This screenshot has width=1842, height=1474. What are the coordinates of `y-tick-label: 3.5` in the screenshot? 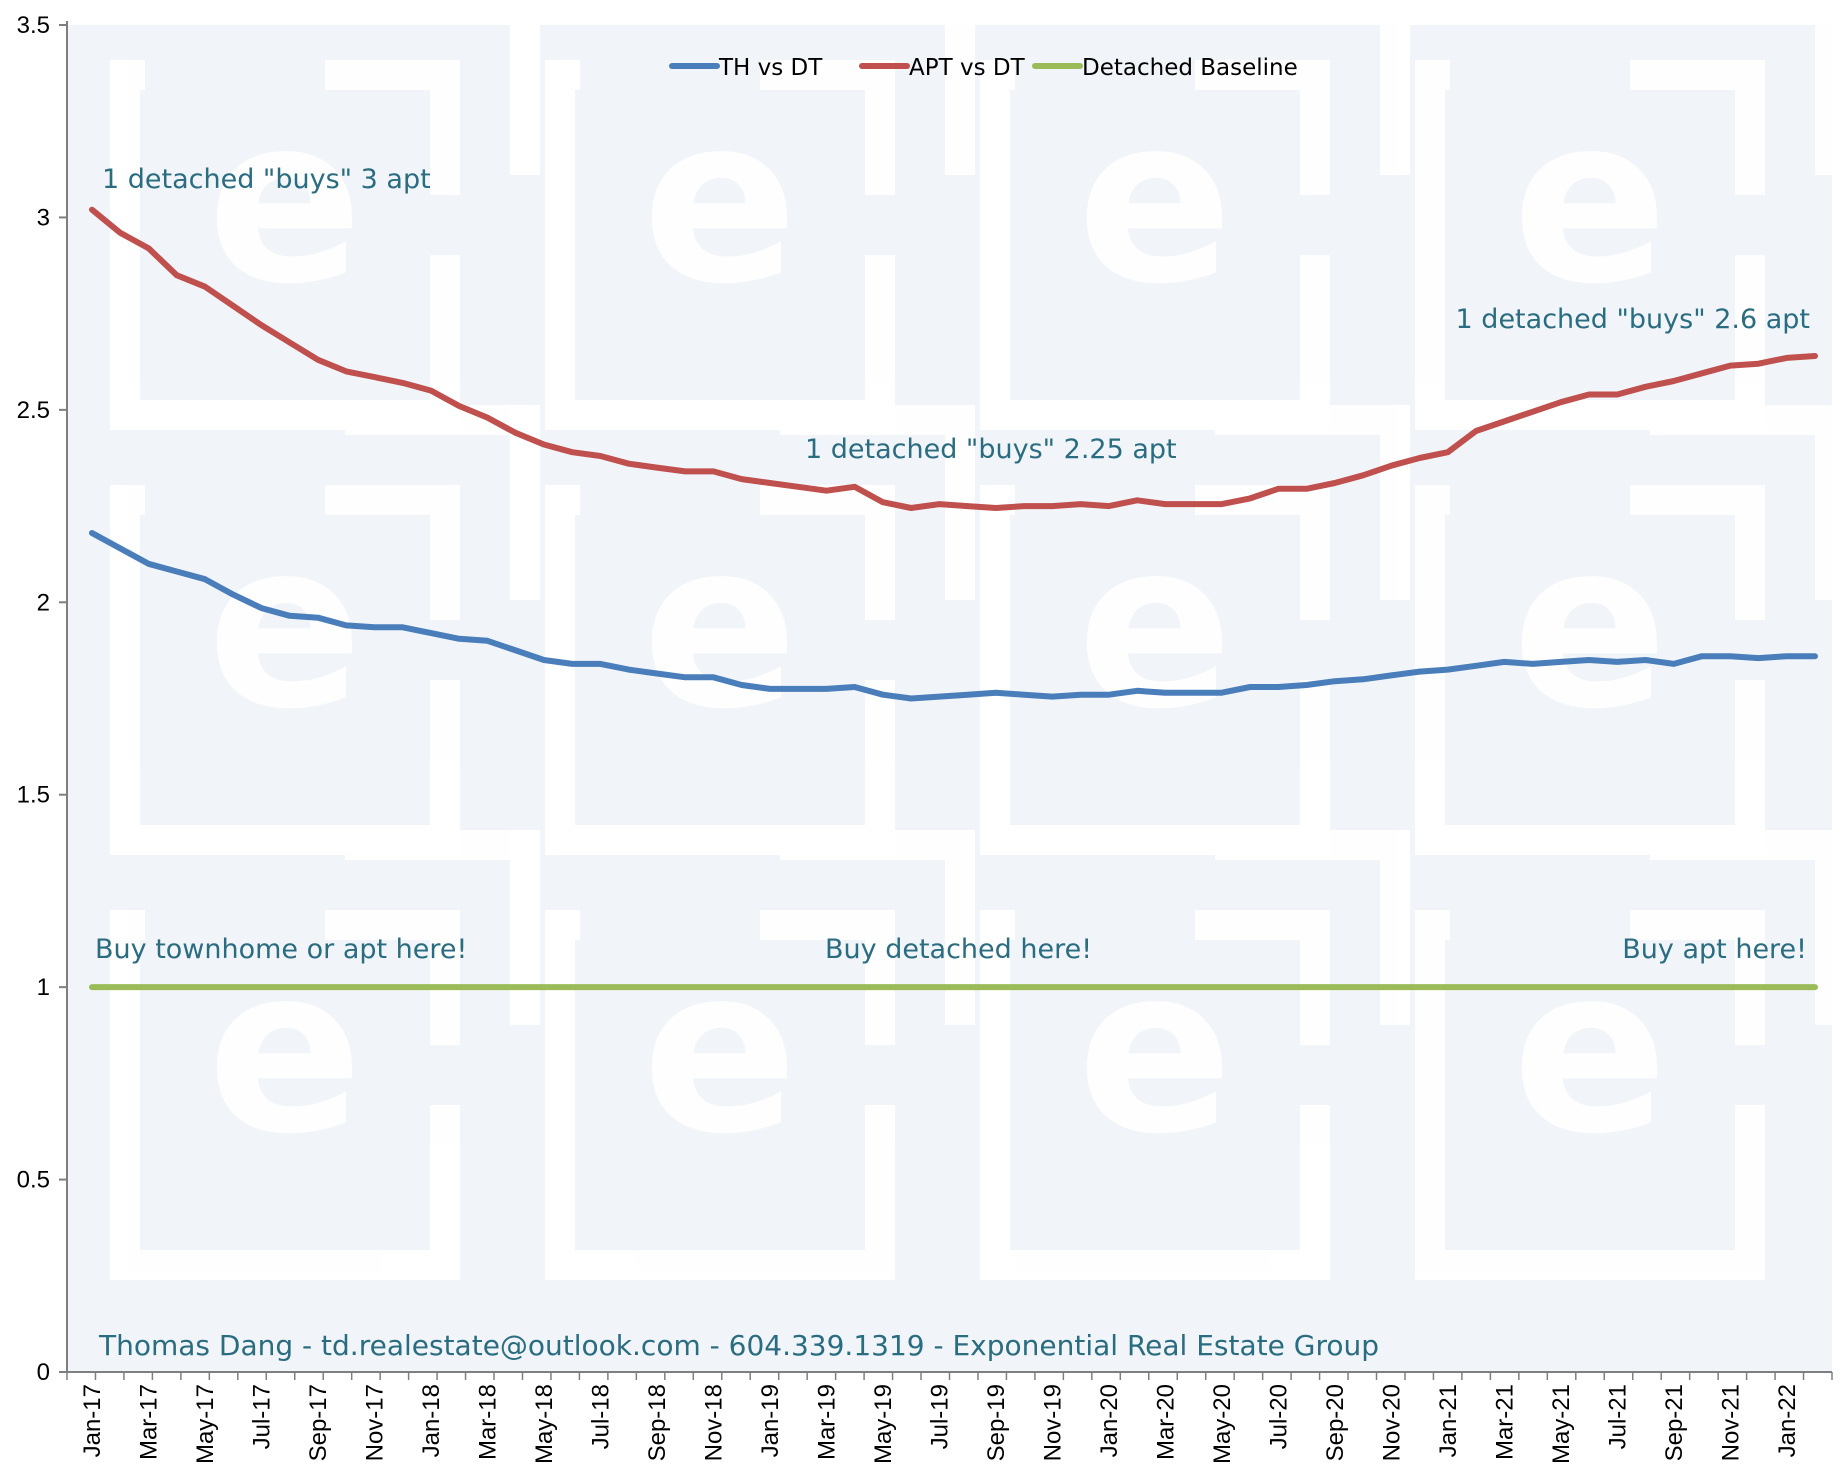 It's located at (33, 25).